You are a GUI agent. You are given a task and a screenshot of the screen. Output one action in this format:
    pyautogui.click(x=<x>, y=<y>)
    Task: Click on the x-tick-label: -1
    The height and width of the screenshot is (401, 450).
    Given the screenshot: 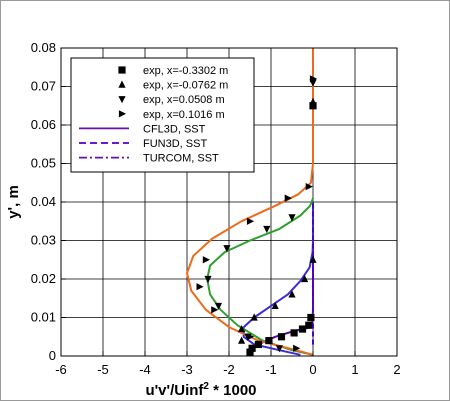 What is the action you would take?
    pyautogui.click(x=271, y=369)
    